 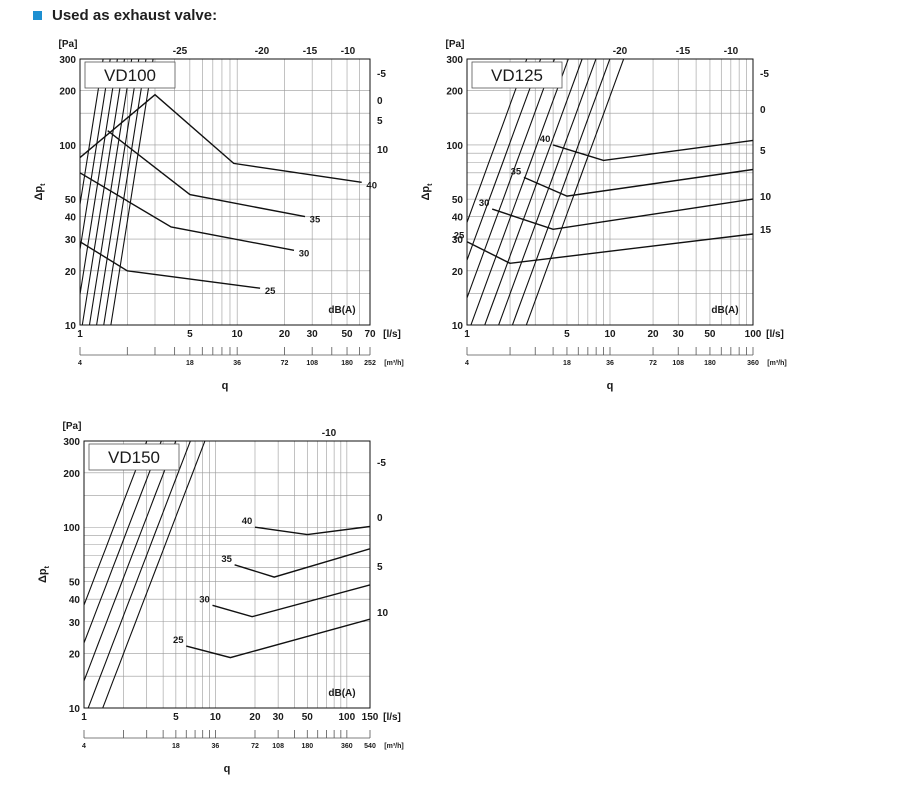 I want to click on iso-level-label: 0, so click(x=763, y=110).